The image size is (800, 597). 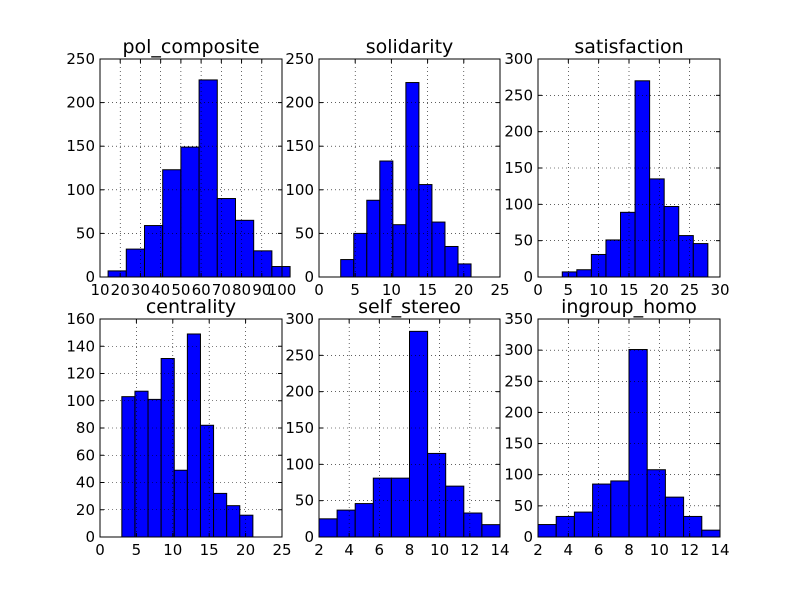 I want to click on self_stereo-y-tick-label-4: 200, so click(x=299, y=392).